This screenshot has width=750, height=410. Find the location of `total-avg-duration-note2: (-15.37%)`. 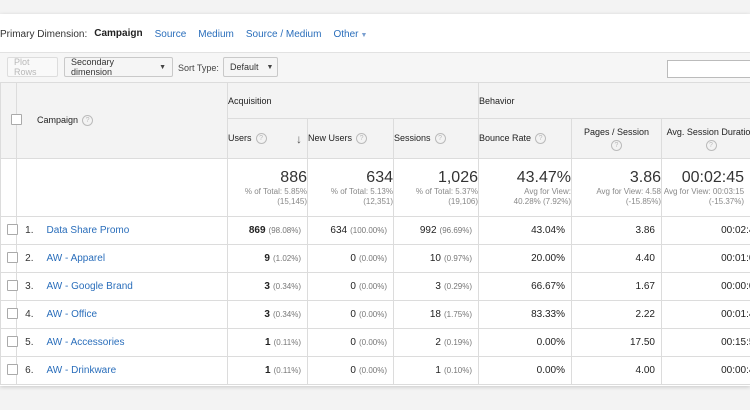

total-avg-duration-note2: (-15.37%) is located at coordinates (726, 201).